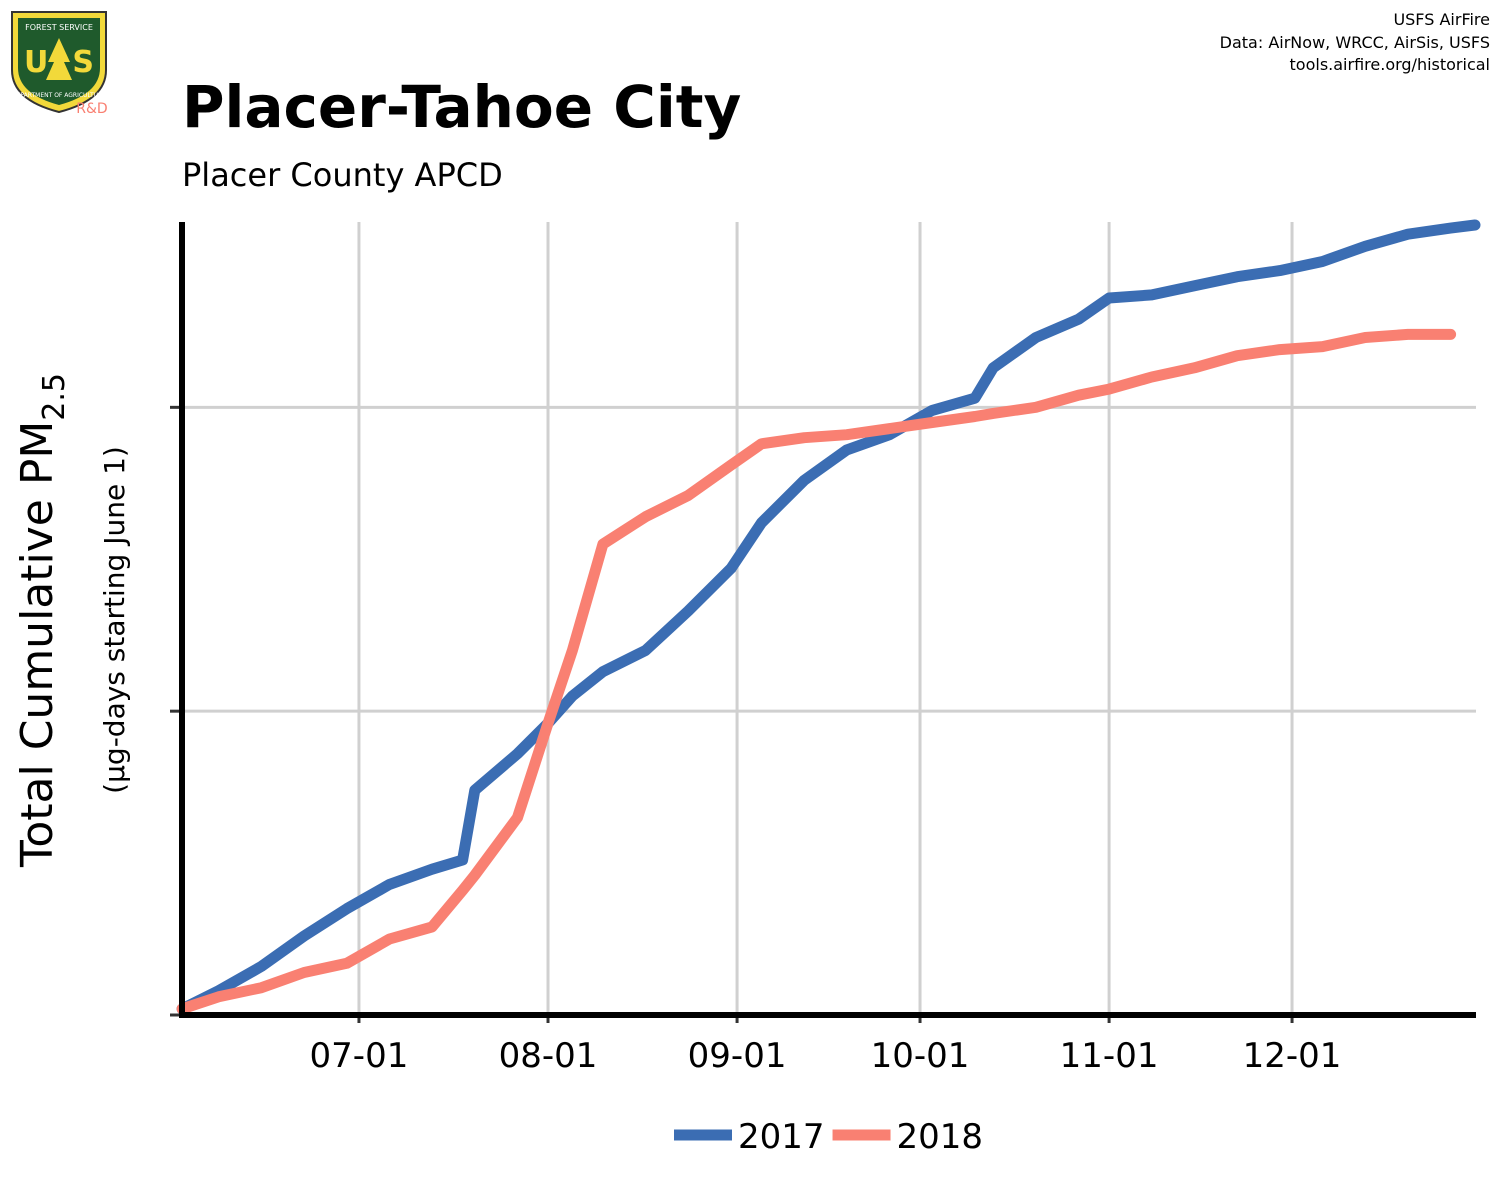  I want to click on logo-top: FOREST SERVICE, so click(59, 27).